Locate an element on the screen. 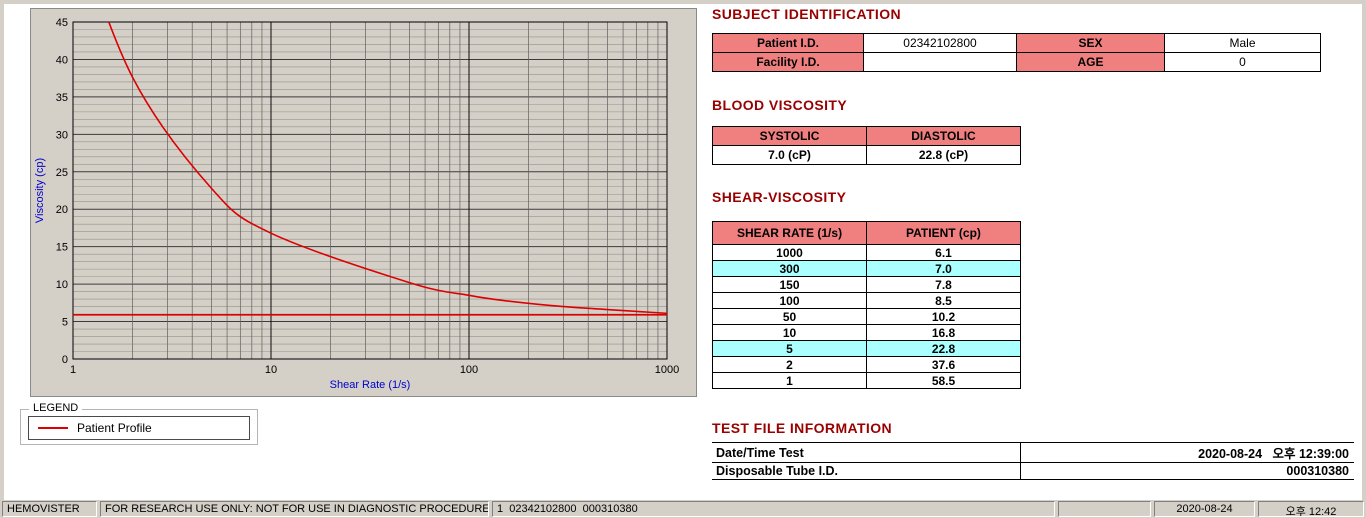  shear-row: 10 16.8 is located at coordinates (866, 332).